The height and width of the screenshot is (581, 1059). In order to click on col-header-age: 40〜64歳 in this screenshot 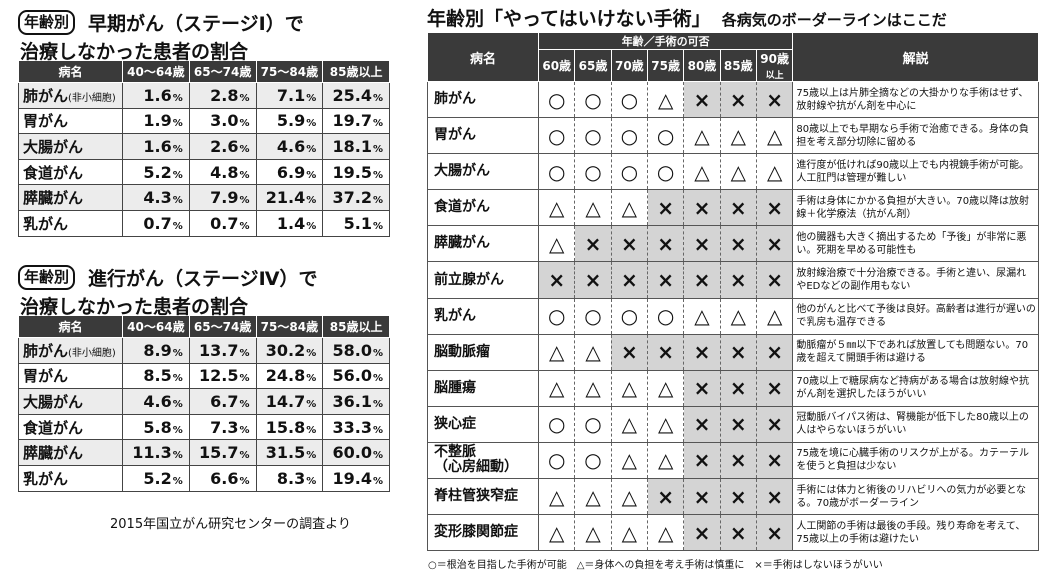, I will do `click(156, 71)`.